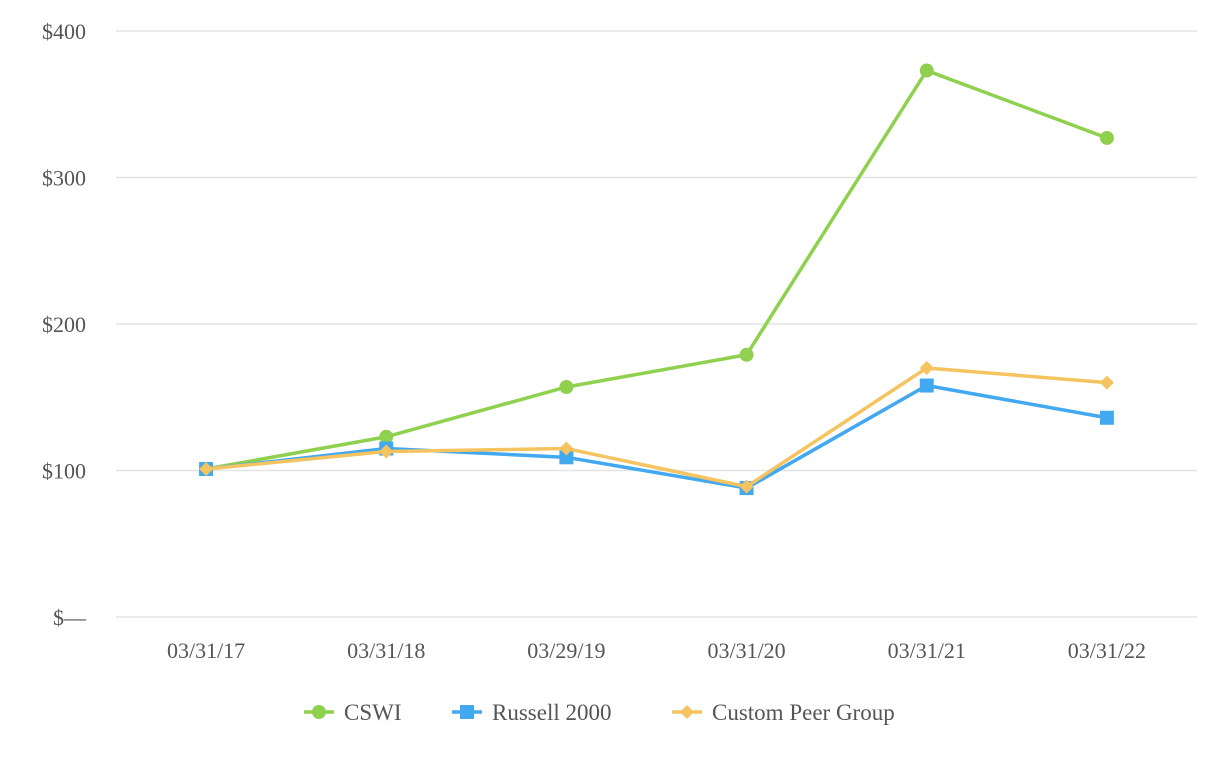 This screenshot has width=1226, height=765. I want to click on legend-item: CSWI, so click(353, 712).